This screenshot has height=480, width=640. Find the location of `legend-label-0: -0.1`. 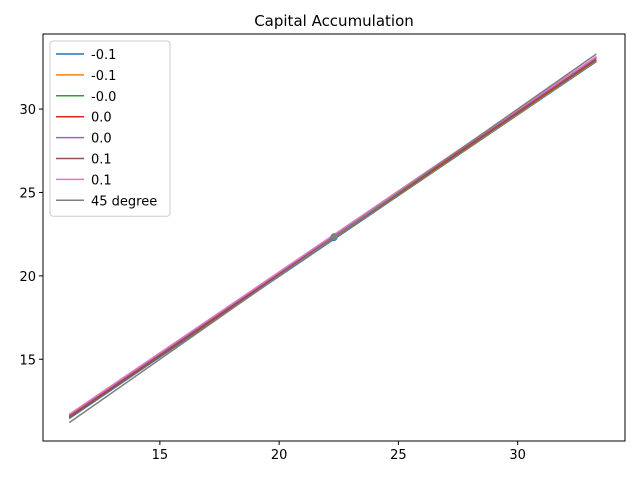

legend-label-0: -0.1 is located at coordinates (103, 55).